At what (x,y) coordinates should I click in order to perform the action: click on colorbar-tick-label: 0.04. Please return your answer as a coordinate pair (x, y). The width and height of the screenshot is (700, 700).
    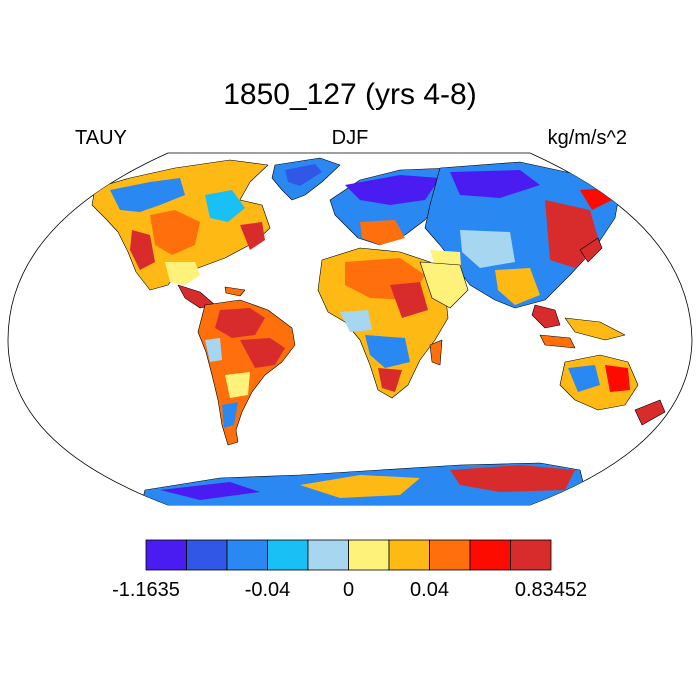
    Looking at the image, I should click on (429, 590).